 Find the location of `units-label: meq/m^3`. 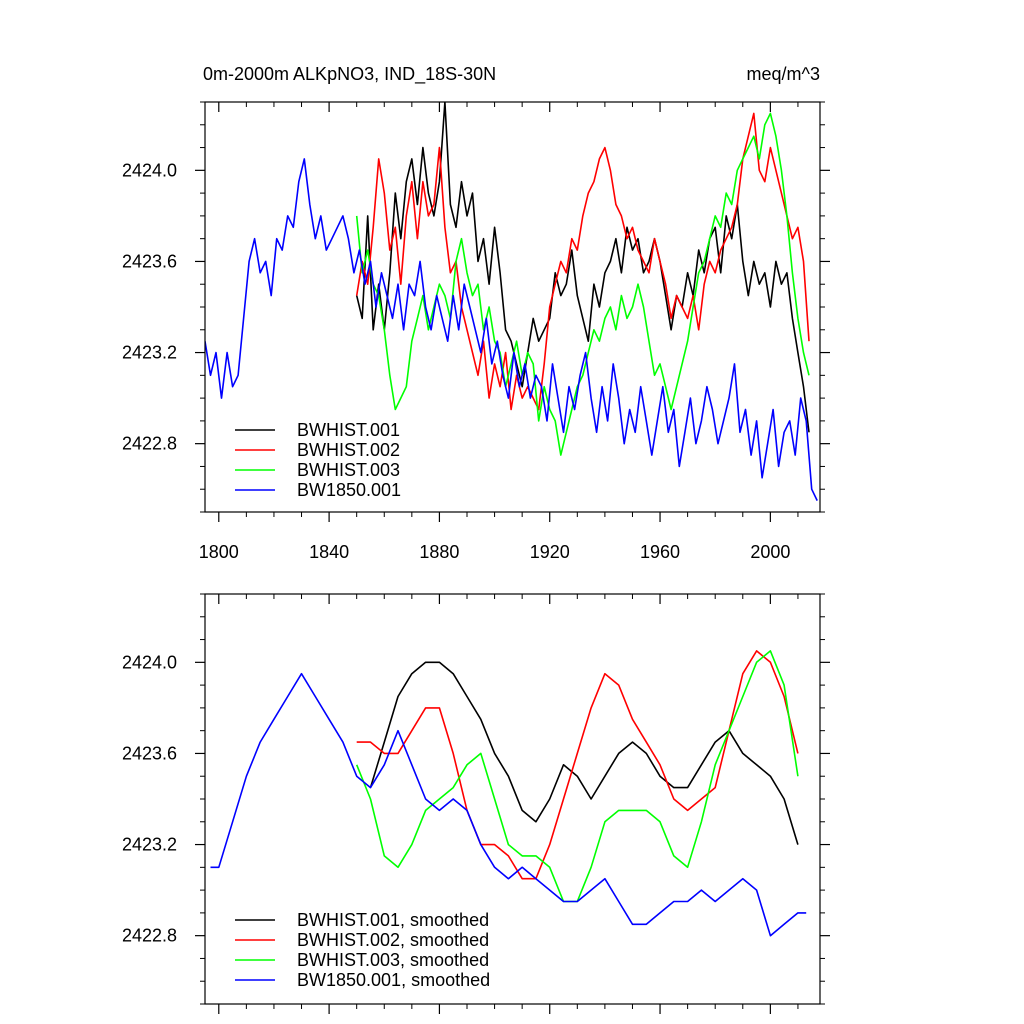

units-label: meq/m^3 is located at coordinates (783, 74).